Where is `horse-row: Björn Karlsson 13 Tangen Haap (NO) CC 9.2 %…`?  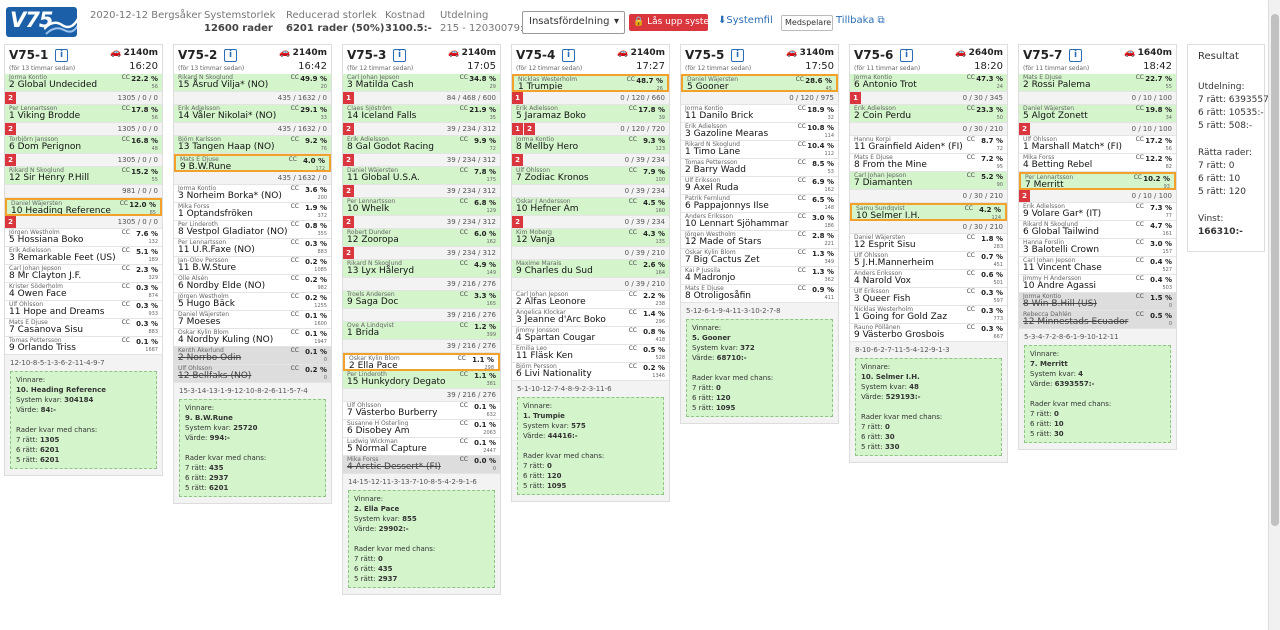
horse-row: Björn Karlsson 13 Tangen Haap (NO) CC 9.2 %… is located at coordinates (252, 145).